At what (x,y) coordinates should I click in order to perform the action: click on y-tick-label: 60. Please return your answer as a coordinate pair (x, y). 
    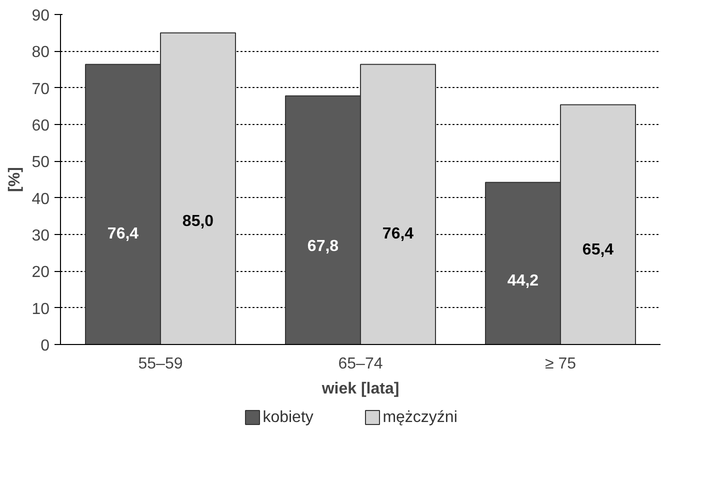
    Looking at the image, I should click on (41, 126).